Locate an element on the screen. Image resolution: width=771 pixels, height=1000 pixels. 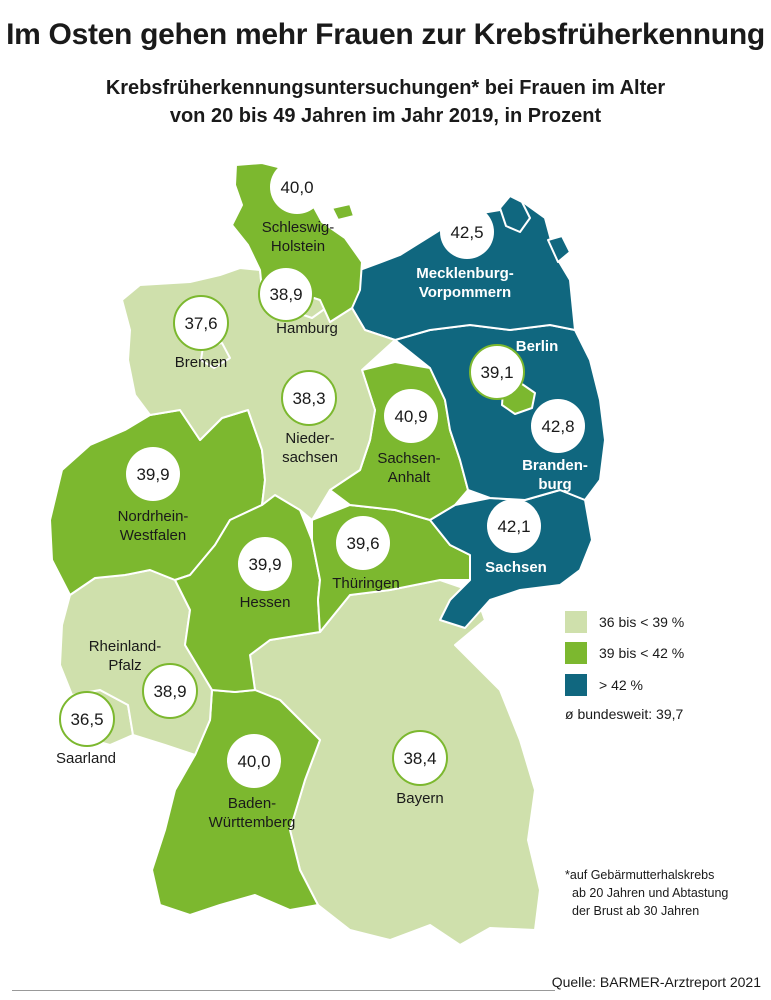
value-badge-rheinland-pfalz: 38,9 is located at coordinates (170, 691).